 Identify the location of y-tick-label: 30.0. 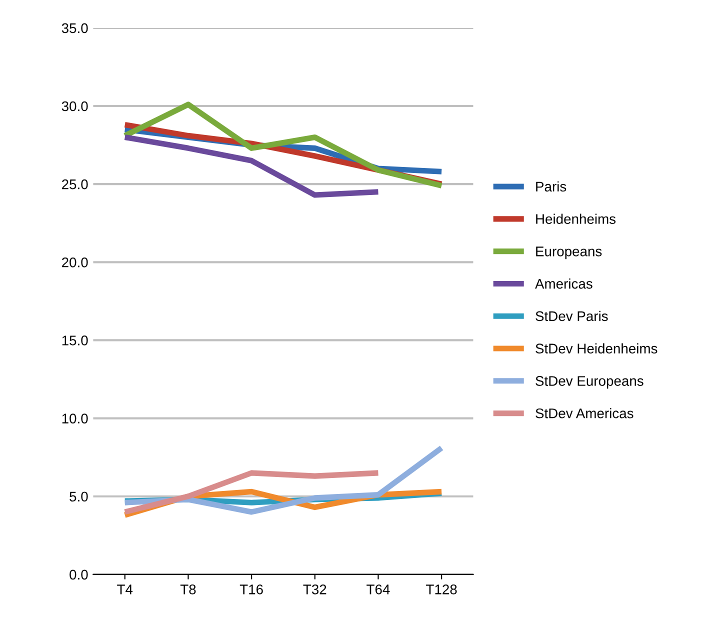
(75, 106).